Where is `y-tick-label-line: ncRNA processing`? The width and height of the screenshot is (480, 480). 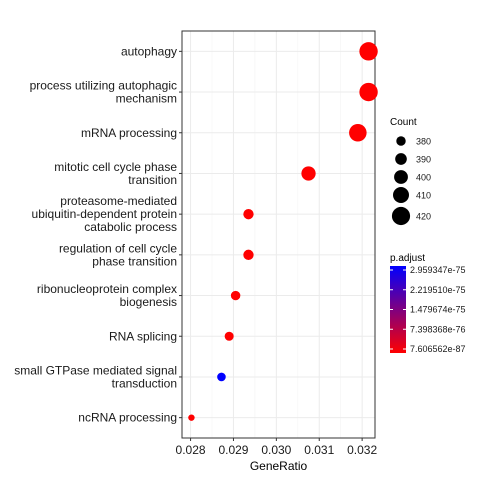 y-tick-label-line: ncRNA processing is located at coordinates (127, 418).